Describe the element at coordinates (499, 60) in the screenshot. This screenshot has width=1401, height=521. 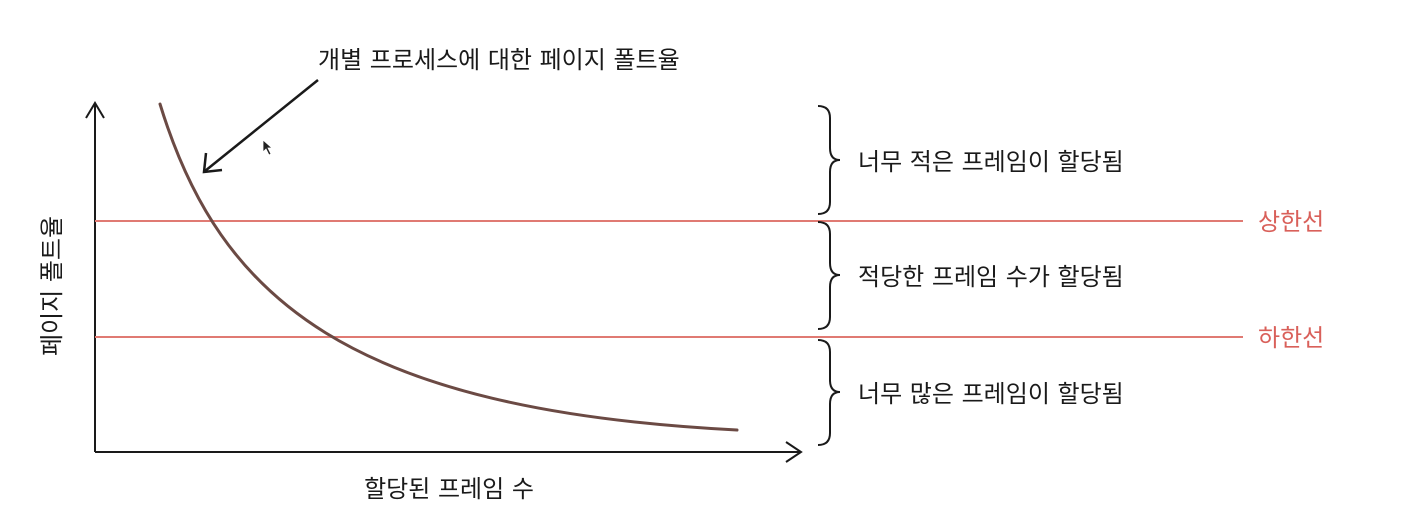
I see `curve-label: 개별 프로세스에 대한 페이지 폴트율` at that location.